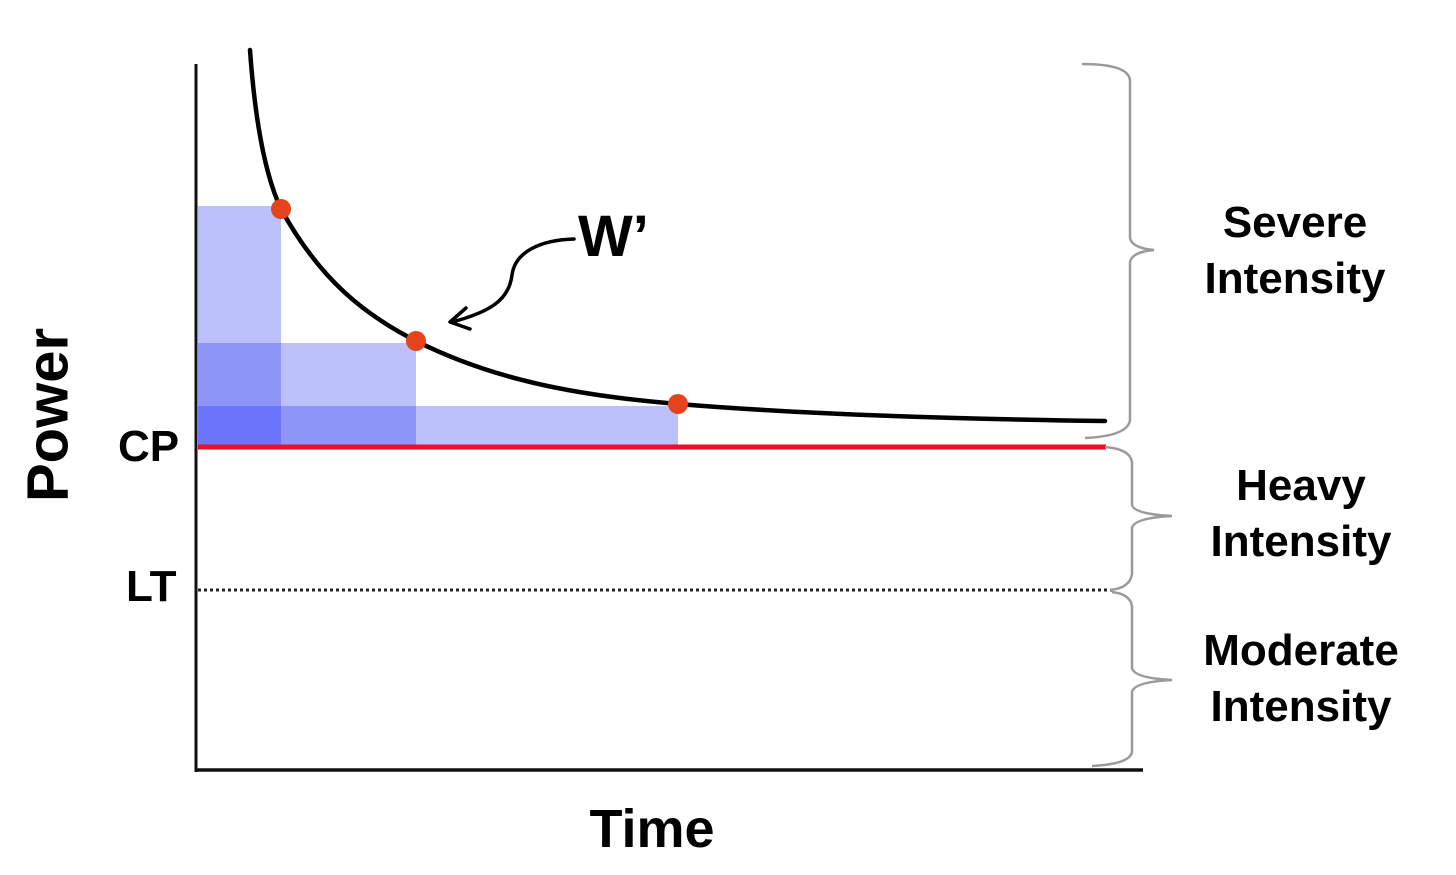  What do you see at coordinates (438, 326) in the screenshot?
I see `w-prime-area` at bounding box center [438, 326].